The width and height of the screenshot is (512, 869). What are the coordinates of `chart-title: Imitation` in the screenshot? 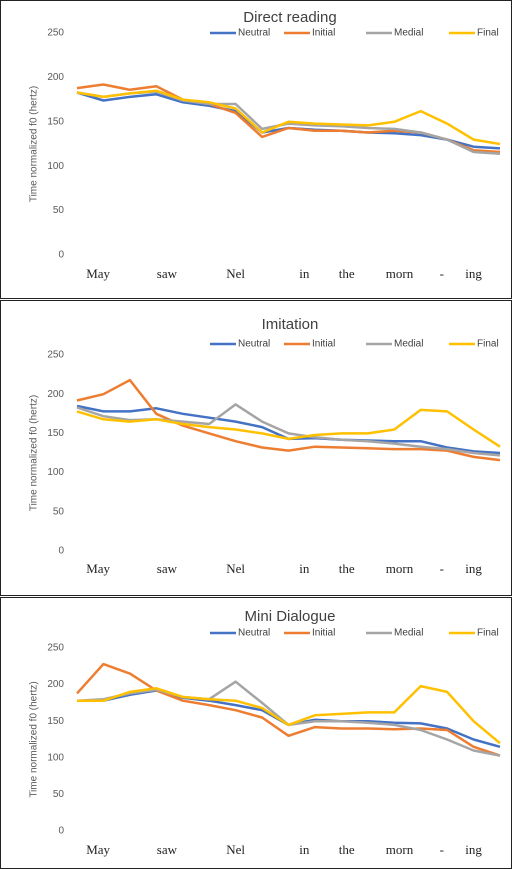 It's located at (290, 324).